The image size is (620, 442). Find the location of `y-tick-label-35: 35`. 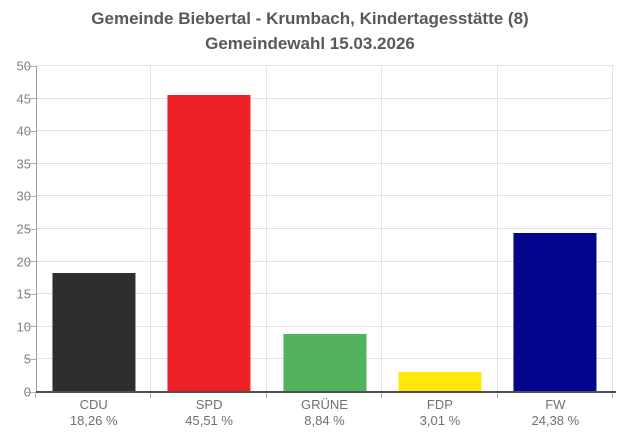

y-tick-label-35: 35 is located at coordinates (23, 164).